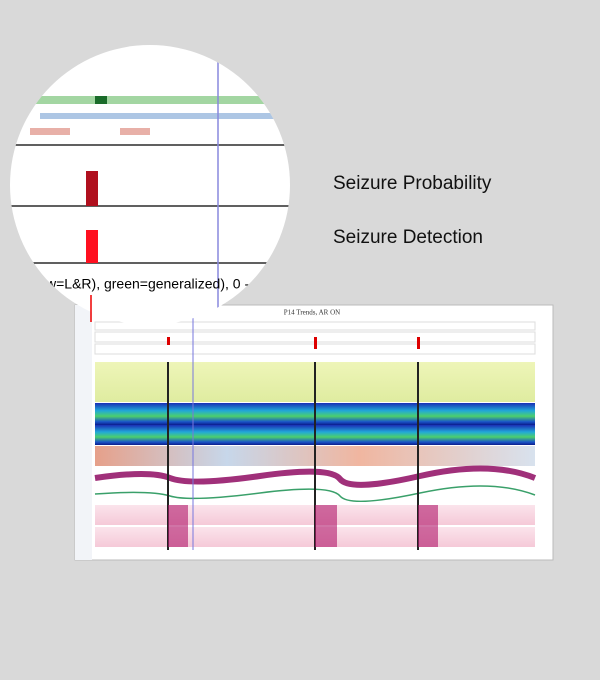 This screenshot has height=680, width=600. Describe the element at coordinates (312, 313) in the screenshot. I see `window-title: P14 Trends, AR ON` at that location.